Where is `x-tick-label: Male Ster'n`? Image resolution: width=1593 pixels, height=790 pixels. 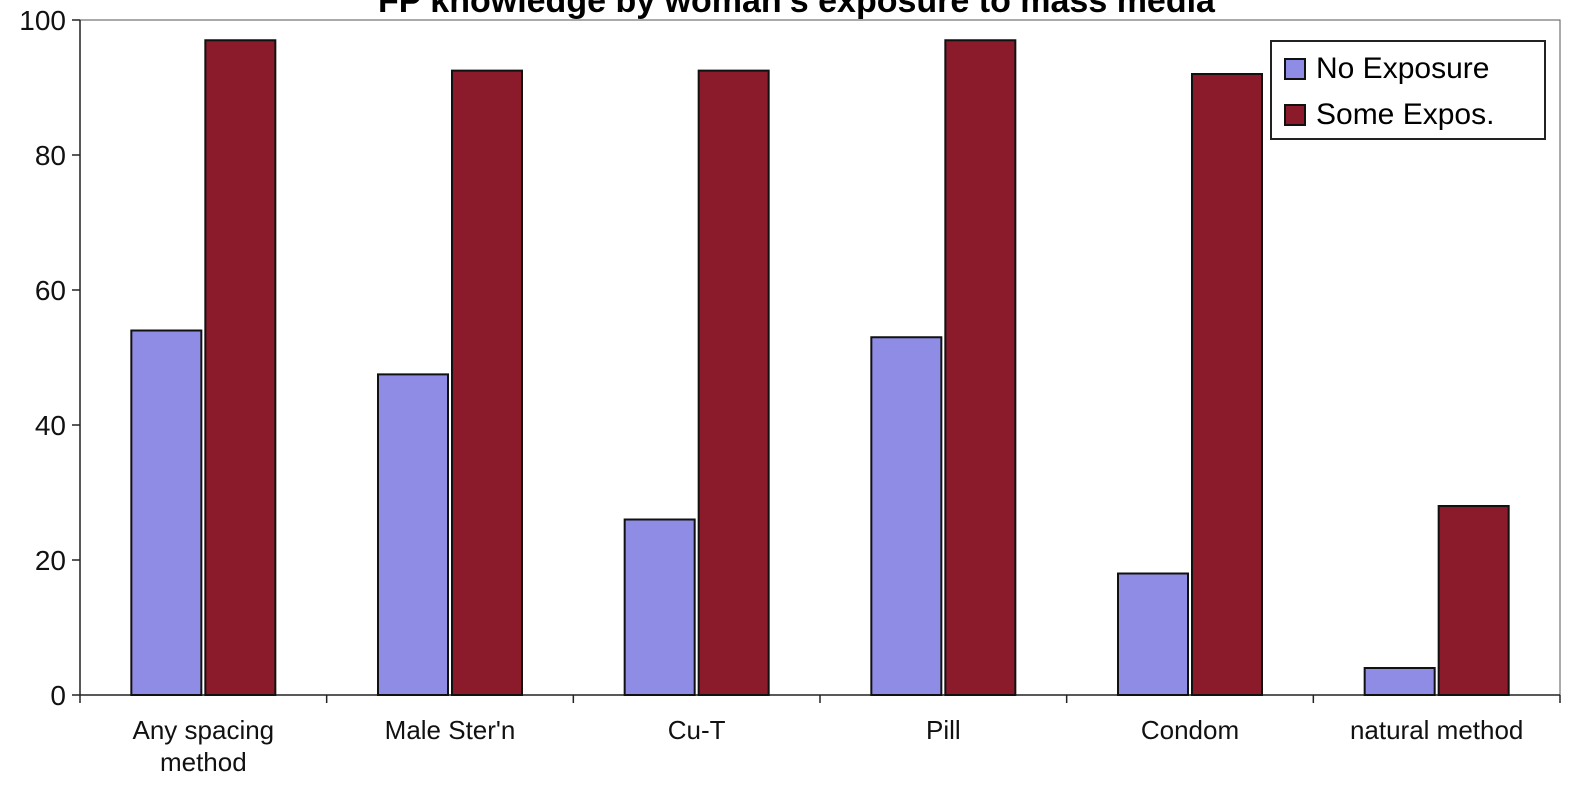
x-tick-label: Male Ster'n is located at coordinates (450, 730).